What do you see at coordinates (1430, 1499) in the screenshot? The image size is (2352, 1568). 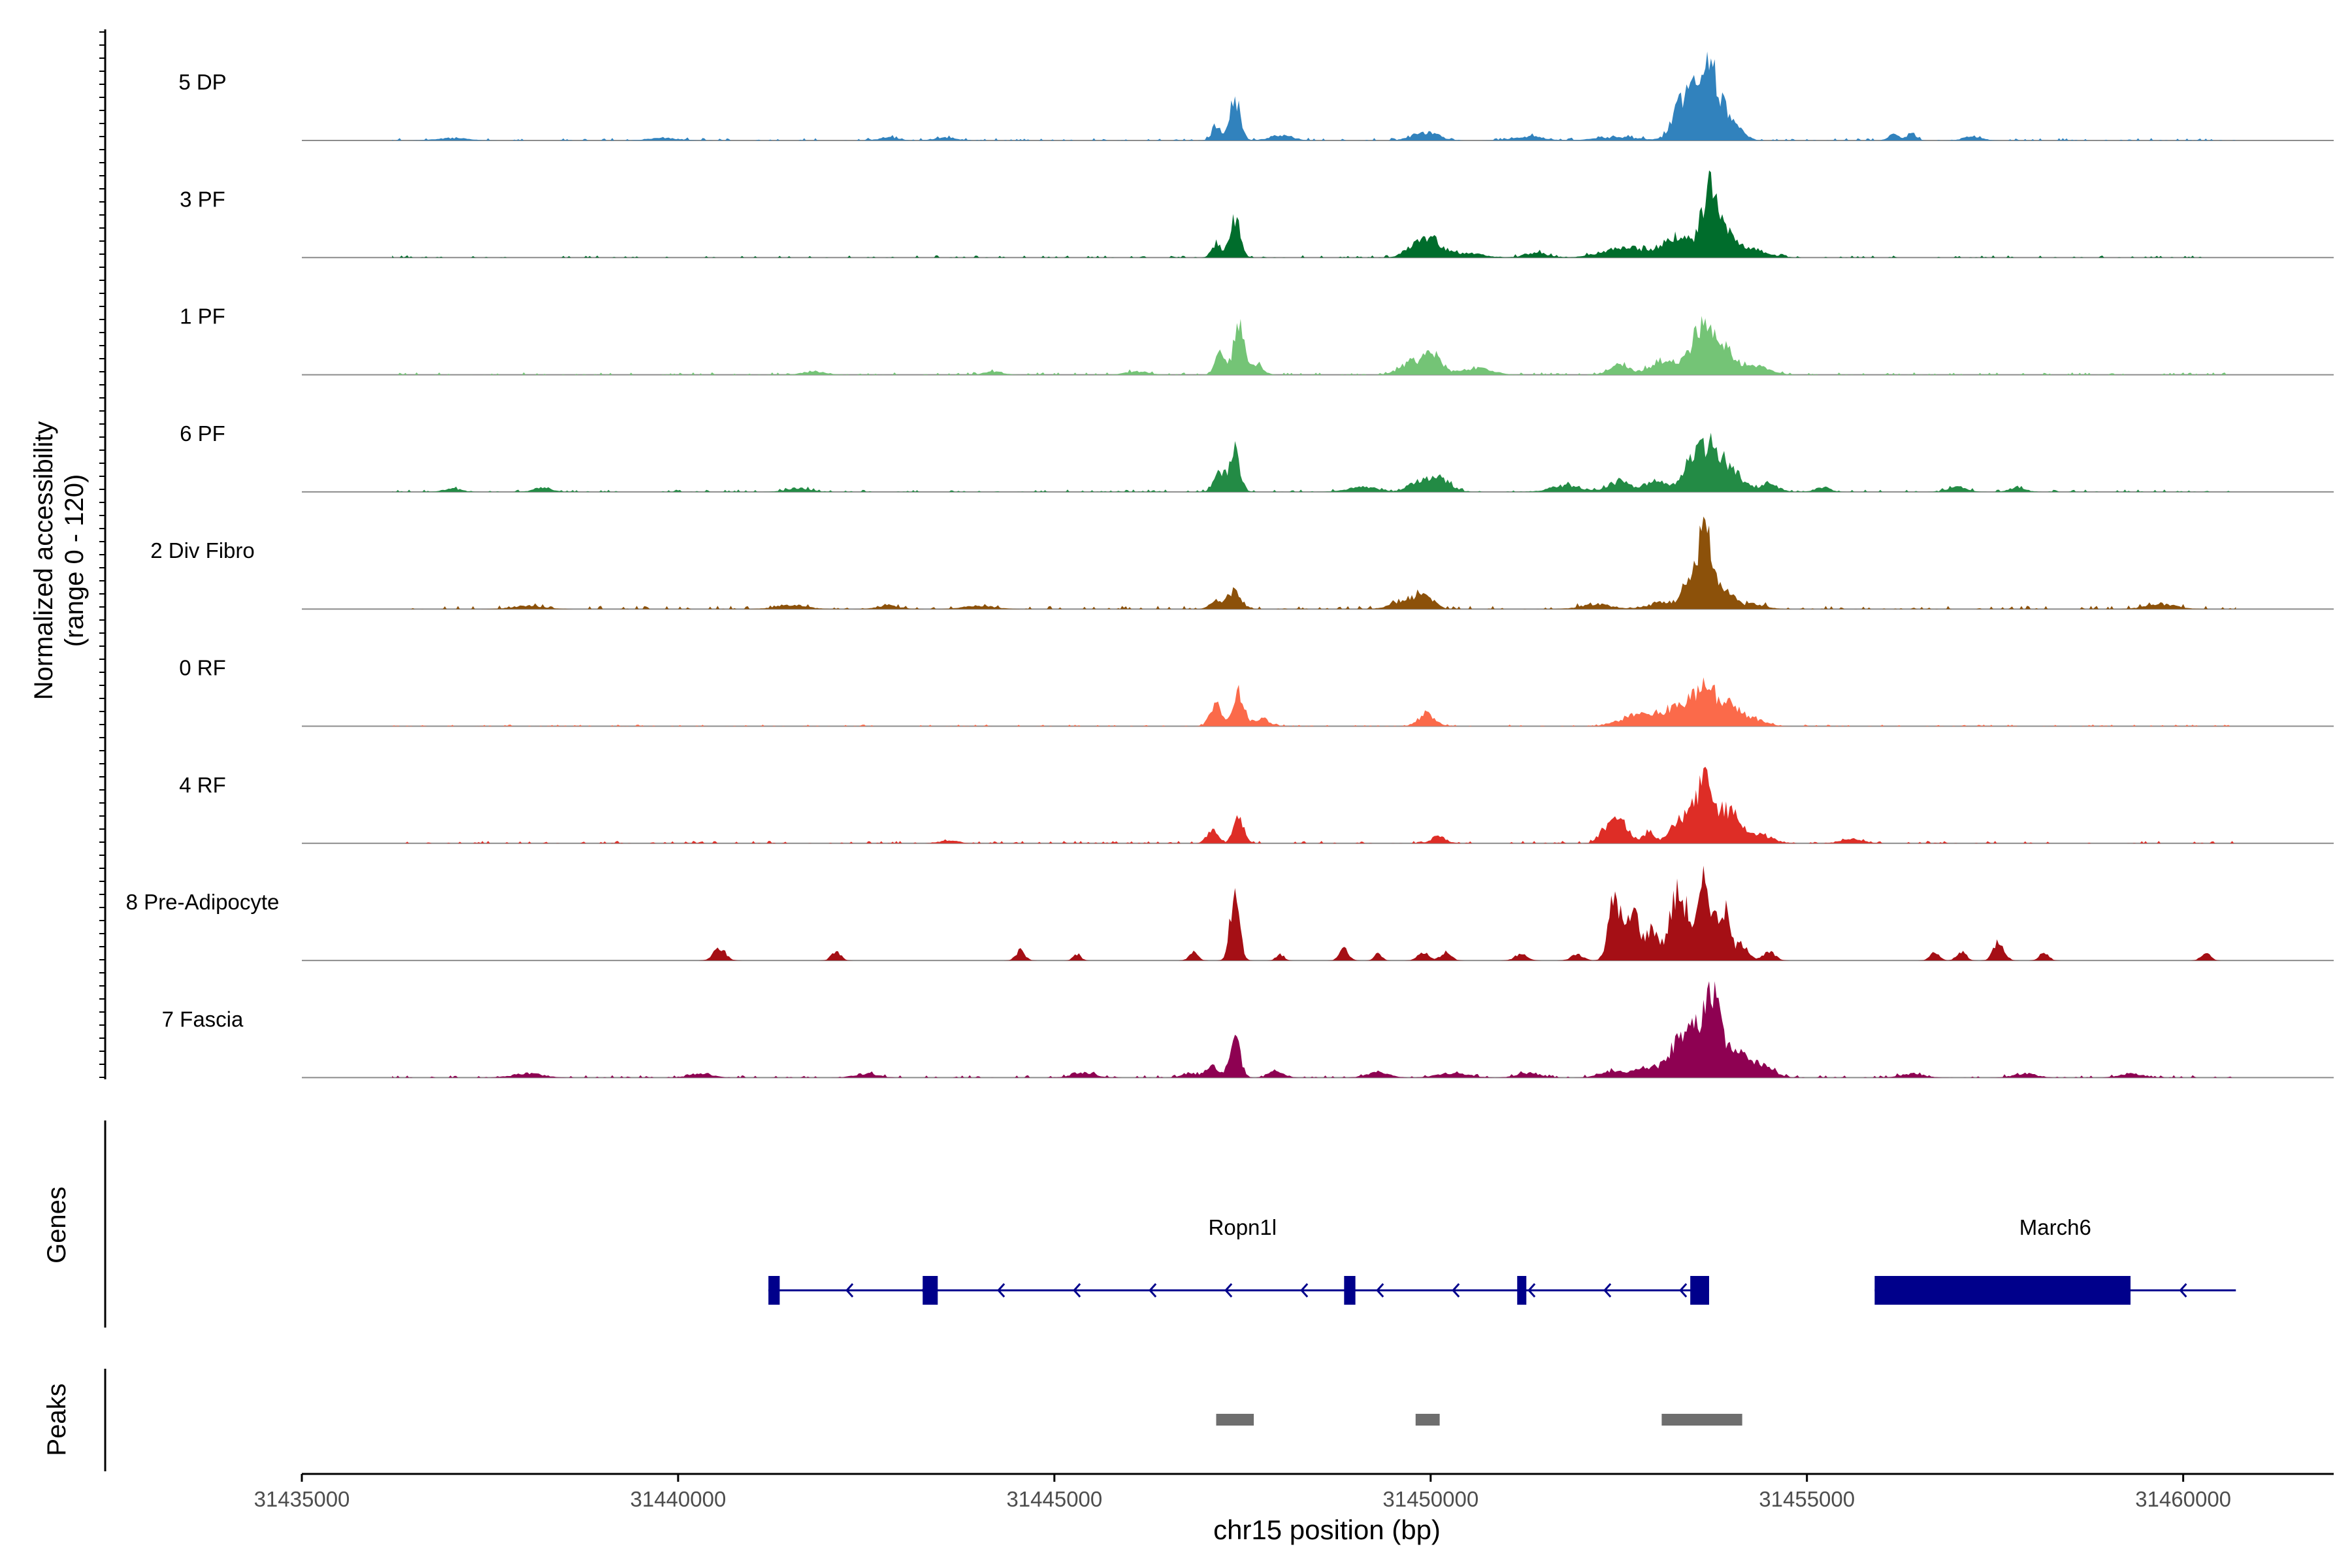 I see `x-tick-label: 31450000` at bounding box center [1430, 1499].